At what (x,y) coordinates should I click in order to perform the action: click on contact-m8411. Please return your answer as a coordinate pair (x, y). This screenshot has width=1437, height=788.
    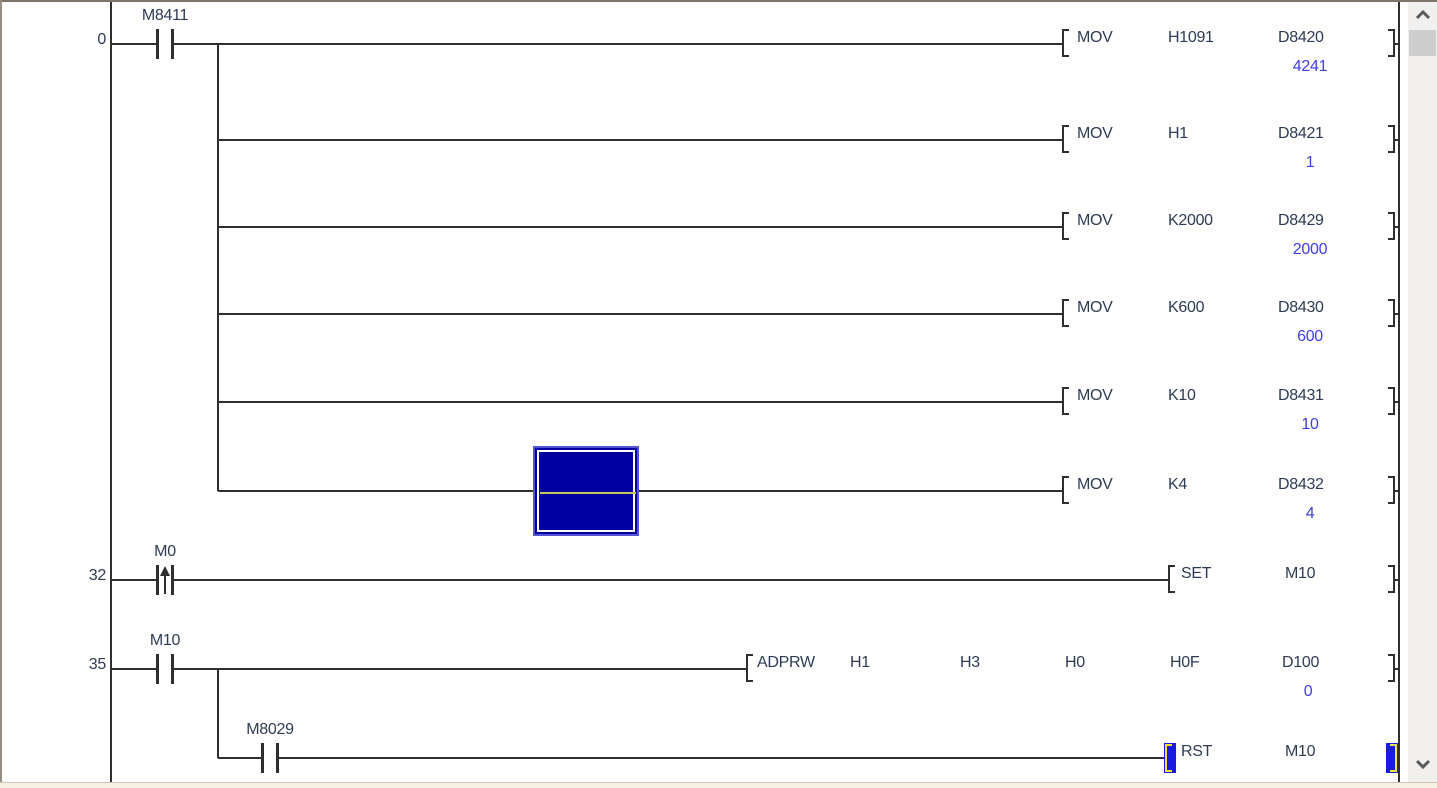
    Looking at the image, I should click on (165, 35).